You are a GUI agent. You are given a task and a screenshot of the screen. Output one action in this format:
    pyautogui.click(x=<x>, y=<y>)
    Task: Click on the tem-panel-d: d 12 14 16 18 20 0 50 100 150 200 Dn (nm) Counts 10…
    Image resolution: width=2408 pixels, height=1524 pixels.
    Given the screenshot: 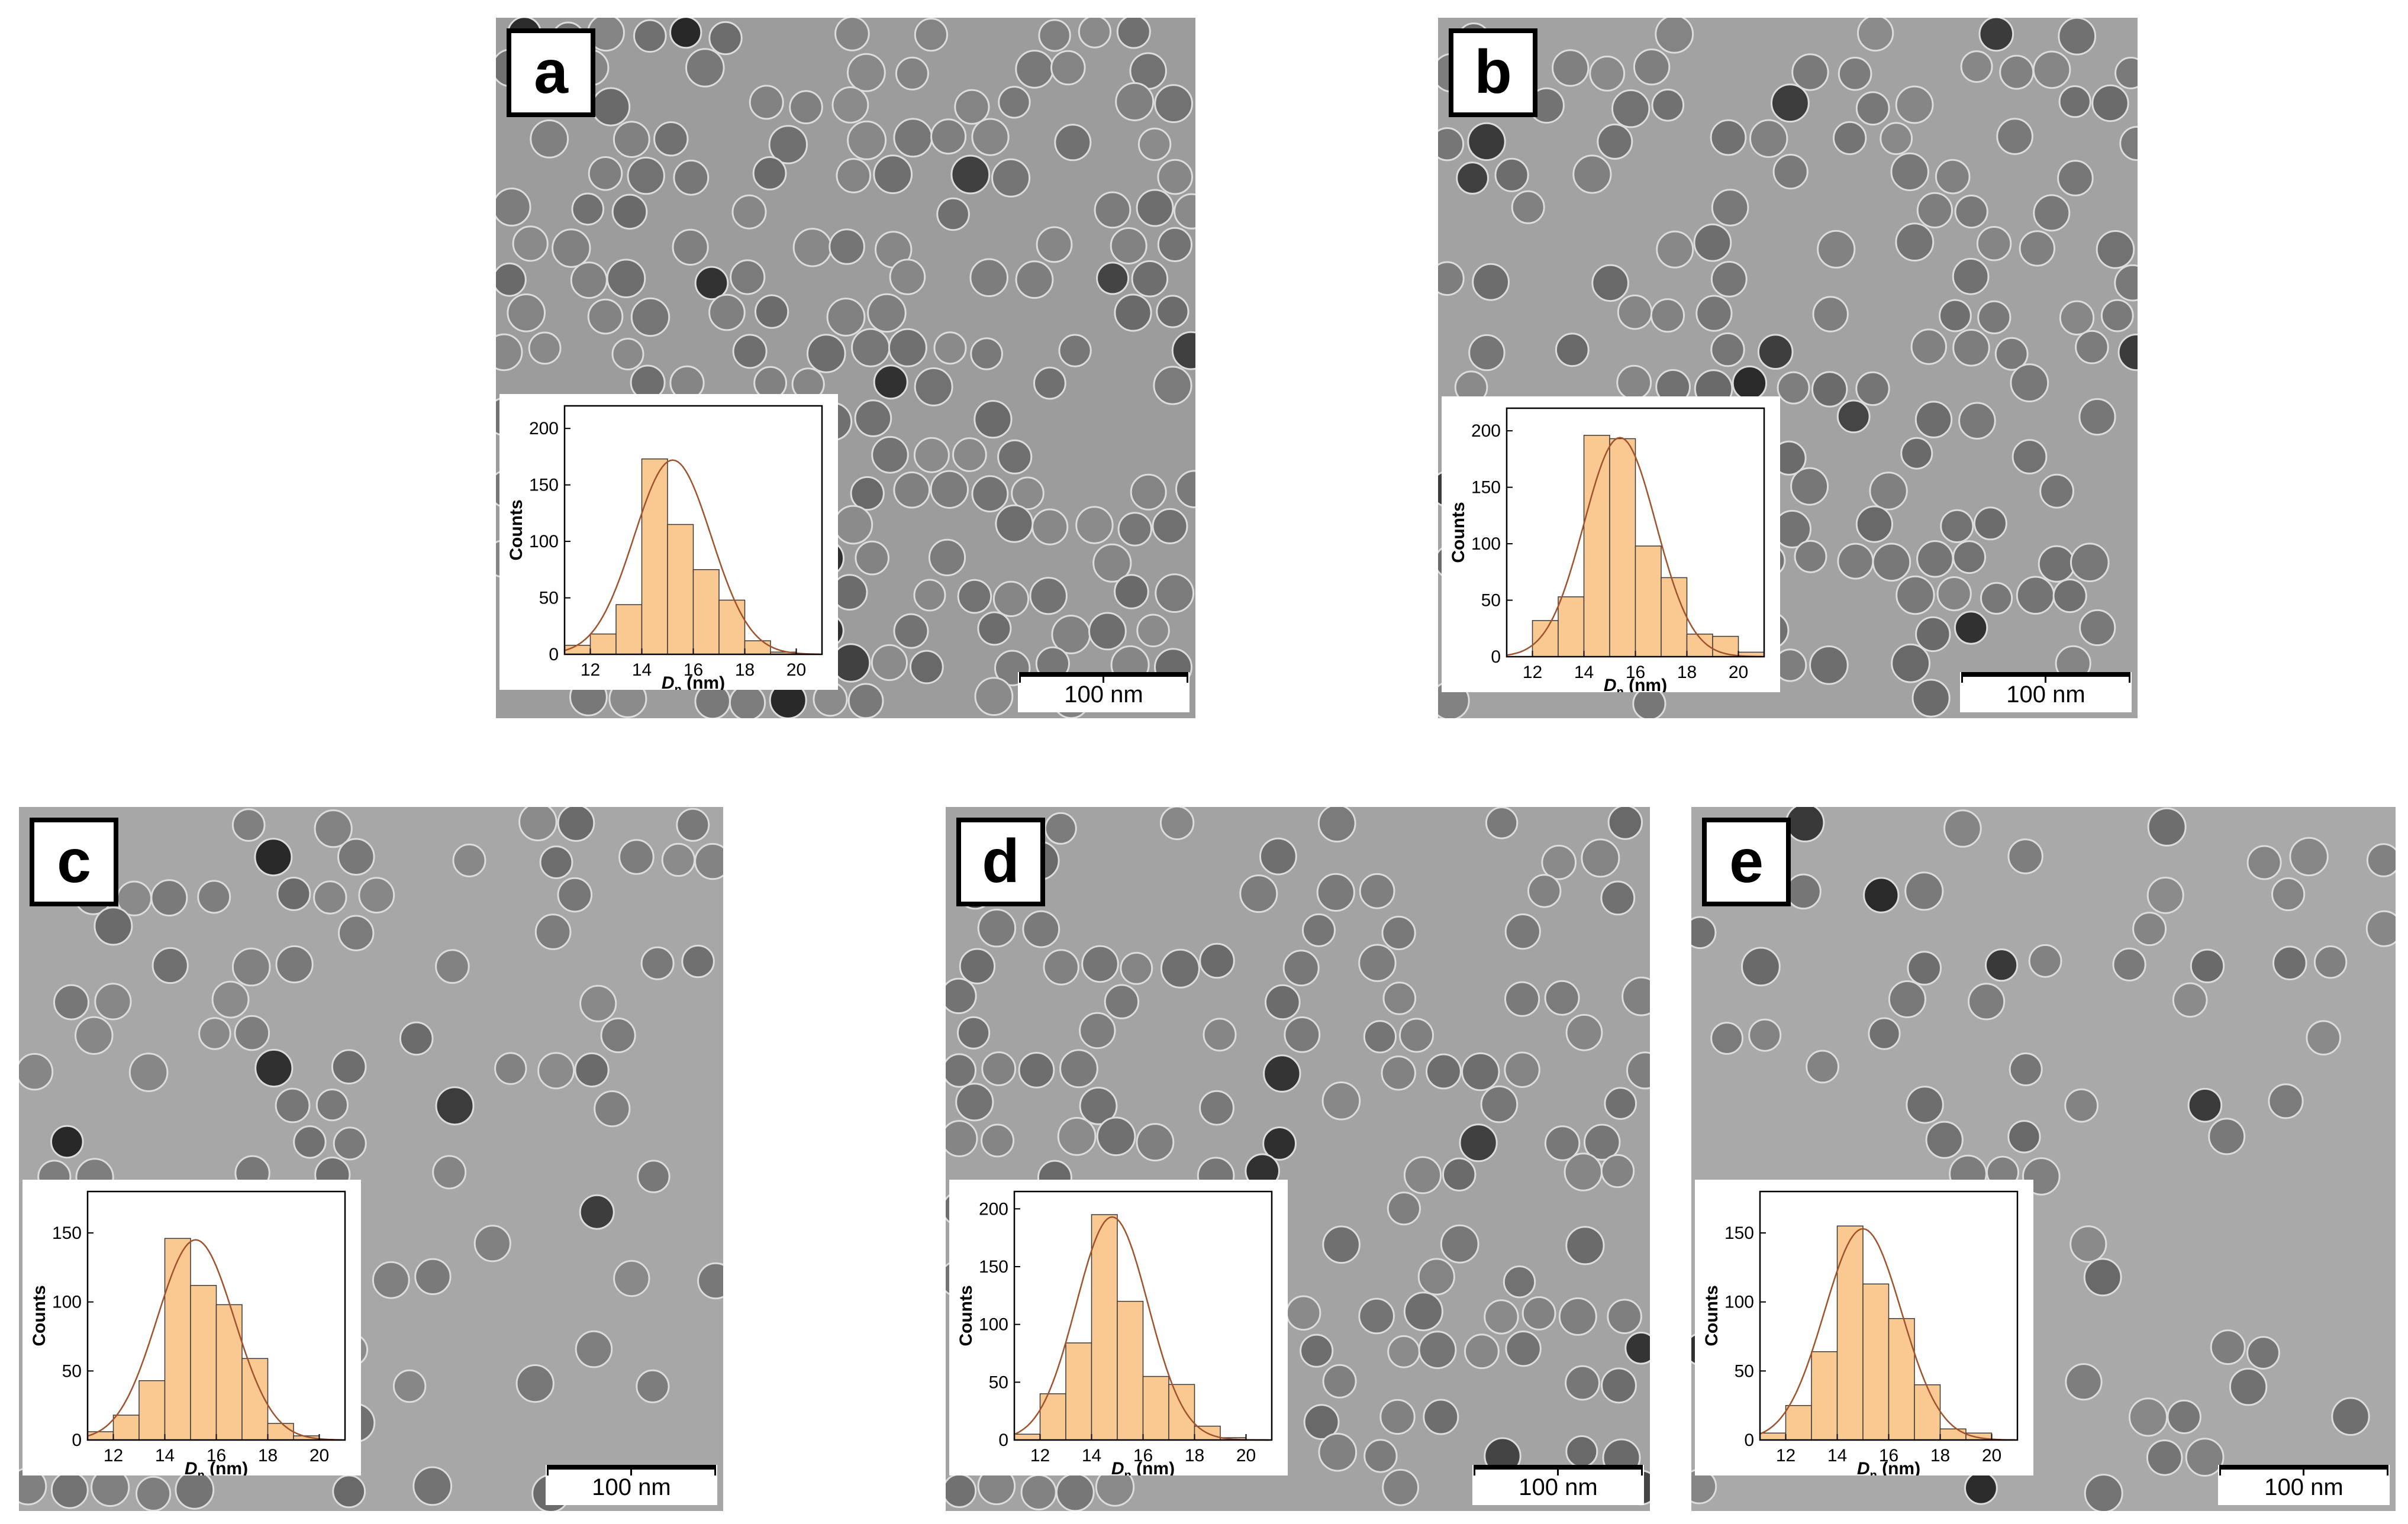 What is the action you would take?
    pyautogui.click(x=1298, y=1159)
    